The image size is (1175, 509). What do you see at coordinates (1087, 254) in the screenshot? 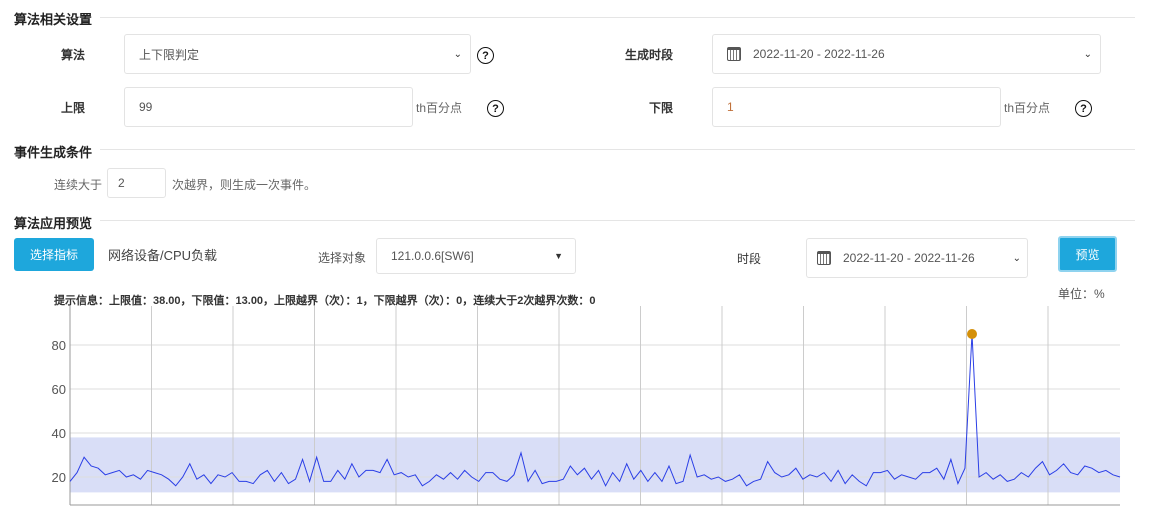
I see `preview-button: 预览` at bounding box center [1087, 254].